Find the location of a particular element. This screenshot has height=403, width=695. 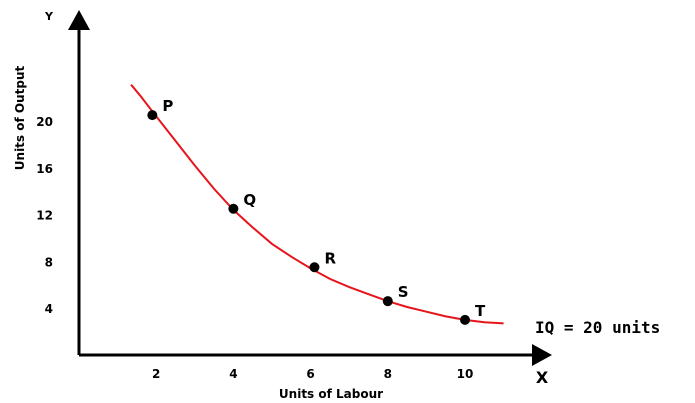

x-tick-label: 10 is located at coordinates (465, 374).